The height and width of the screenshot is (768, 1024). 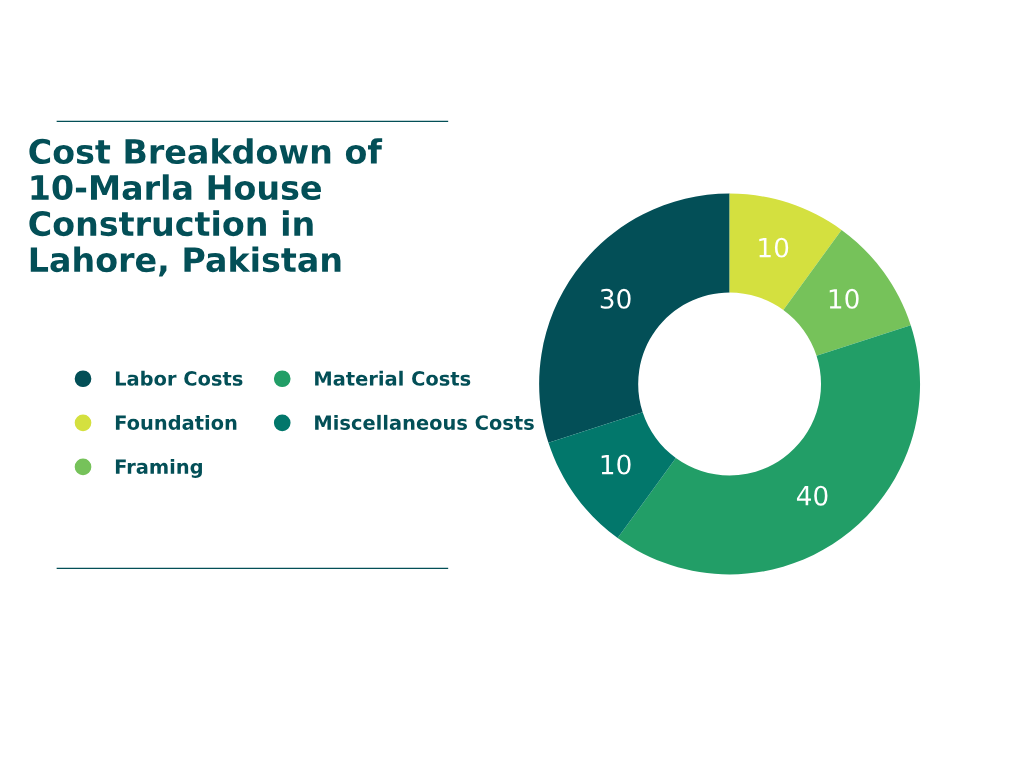 What do you see at coordinates (615, 298) in the screenshot?
I see `data-label: 30` at bounding box center [615, 298].